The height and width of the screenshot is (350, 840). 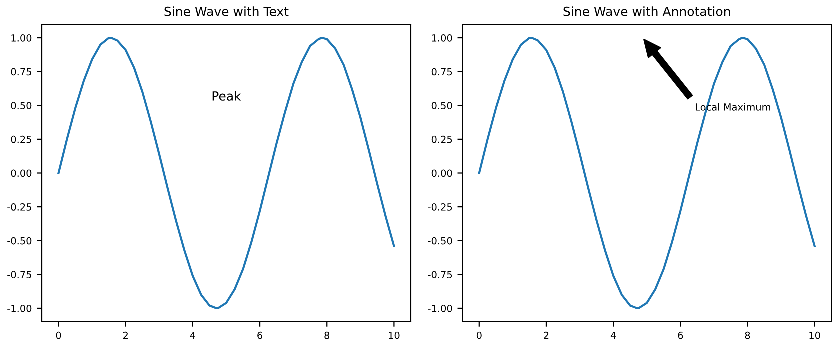 I want to click on annotation: Peak, so click(x=227, y=96).